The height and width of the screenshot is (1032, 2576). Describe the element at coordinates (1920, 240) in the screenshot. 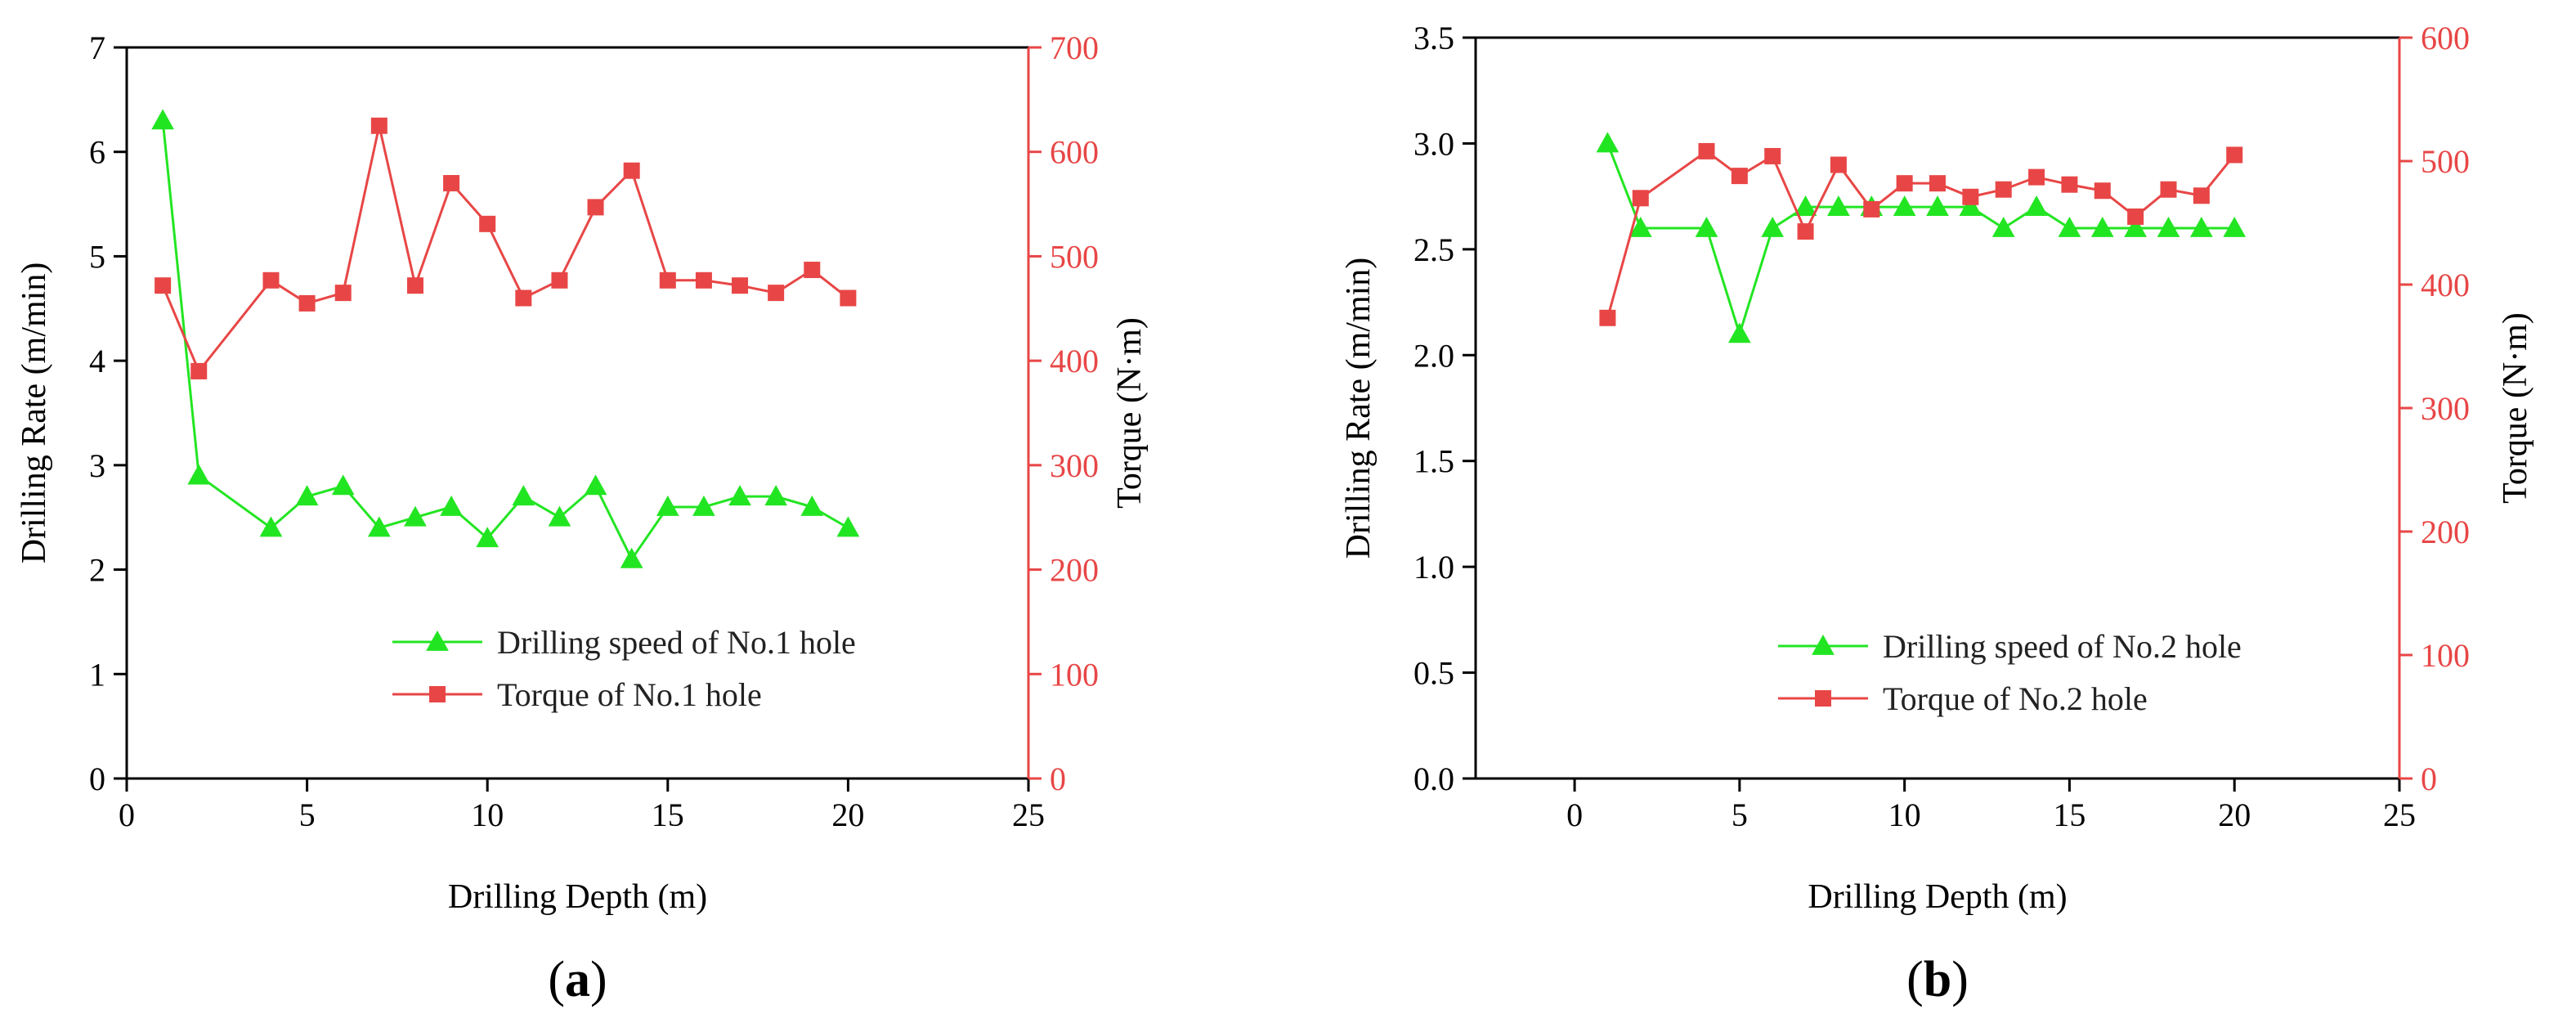

I see `series-line-speed` at that location.